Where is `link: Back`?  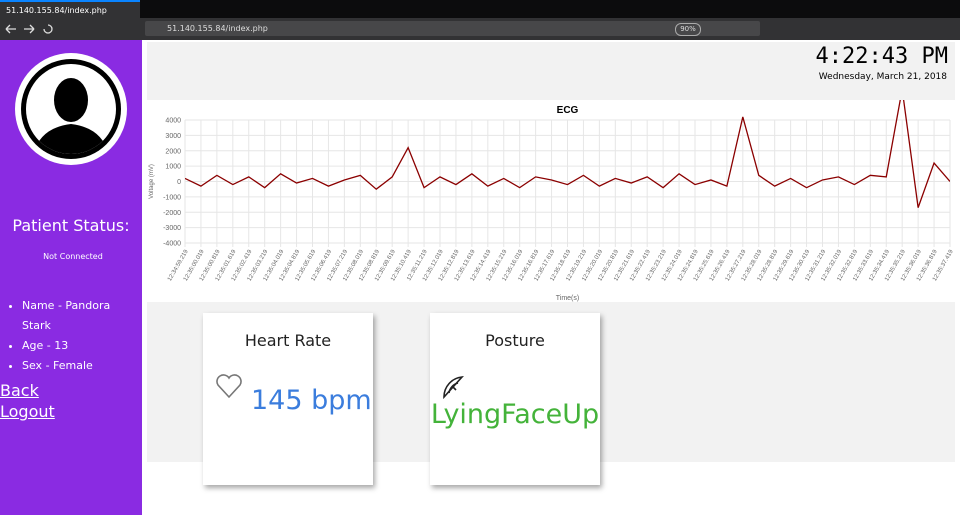 link: Back is located at coordinates (19, 390).